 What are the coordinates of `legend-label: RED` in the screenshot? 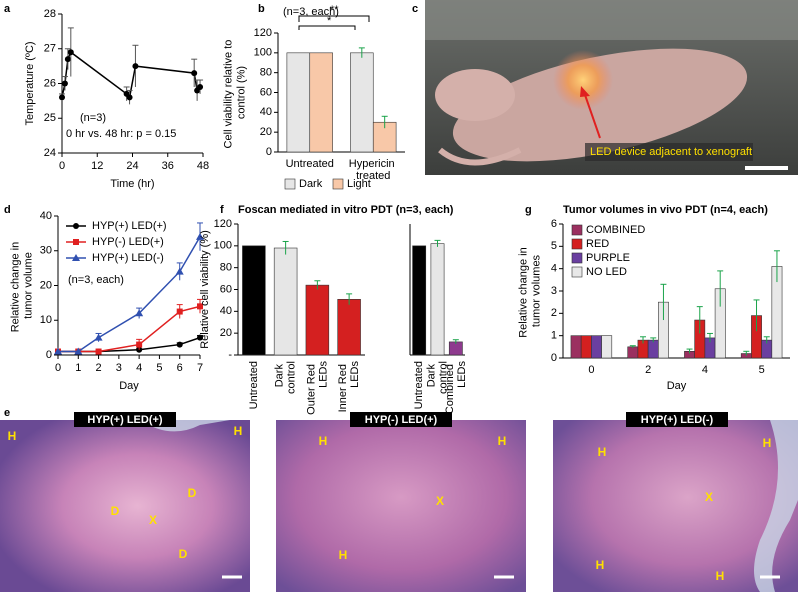 It's located at (597, 244).